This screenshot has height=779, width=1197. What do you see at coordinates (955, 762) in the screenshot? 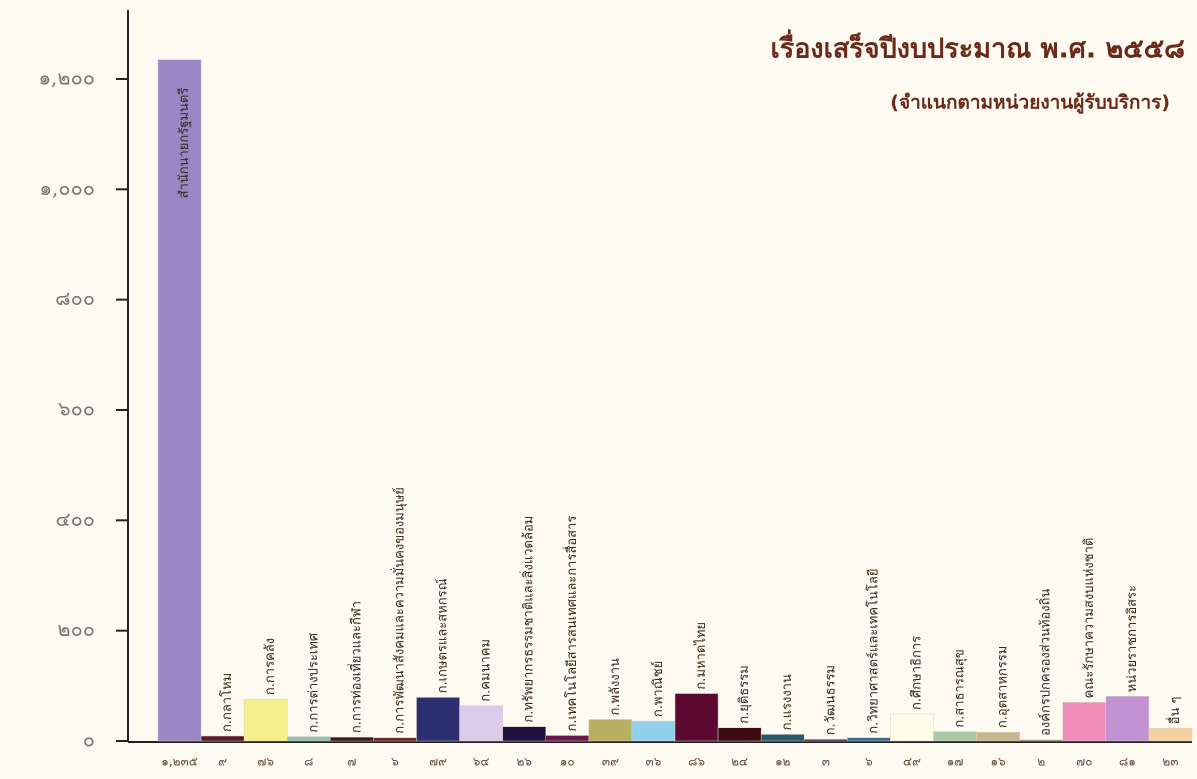
I see `value-label: ๑๗` at bounding box center [955, 762].